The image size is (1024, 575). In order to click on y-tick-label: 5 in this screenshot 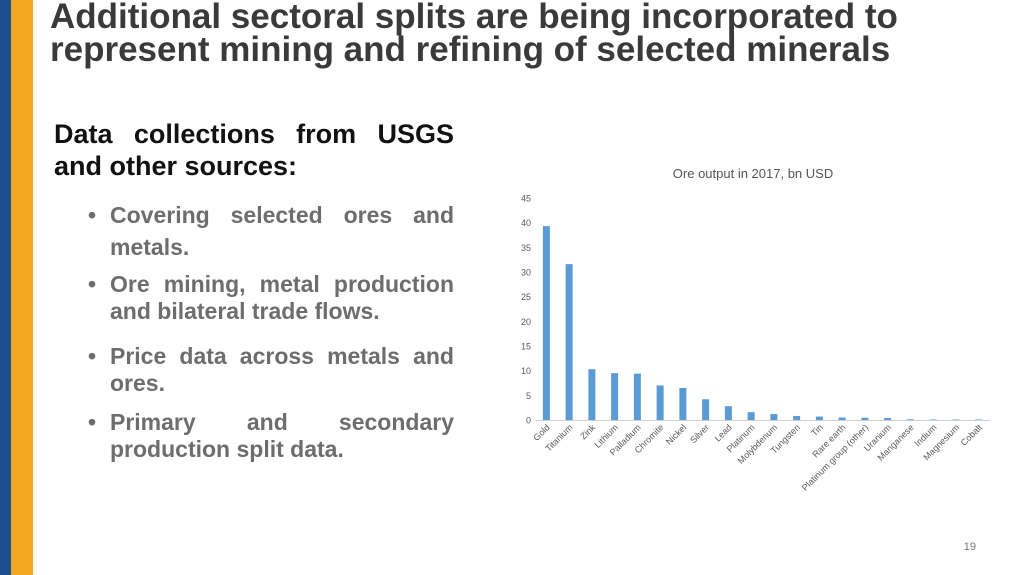, I will do `click(528, 396)`.